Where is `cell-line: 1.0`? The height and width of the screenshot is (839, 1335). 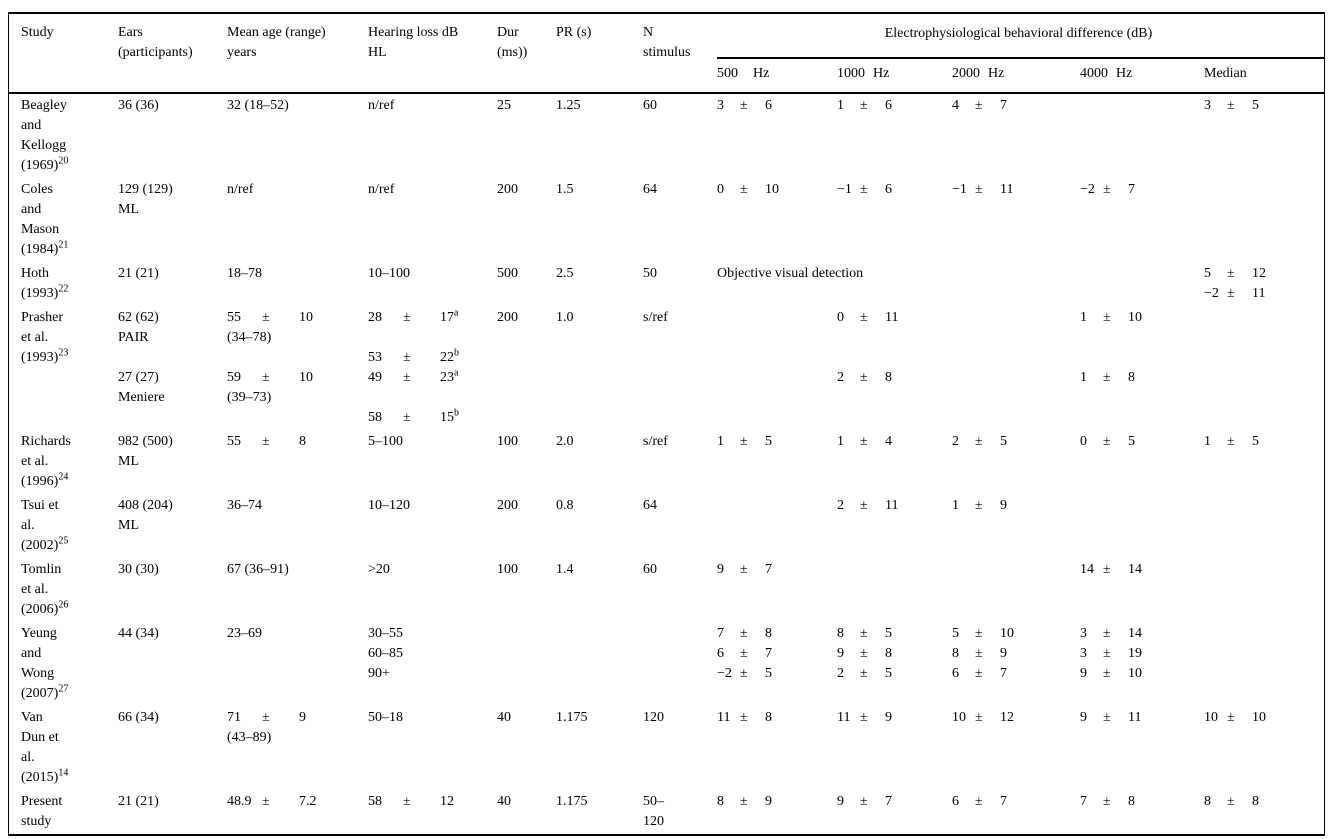
cell-line: 1.0 is located at coordinates (565, 317).